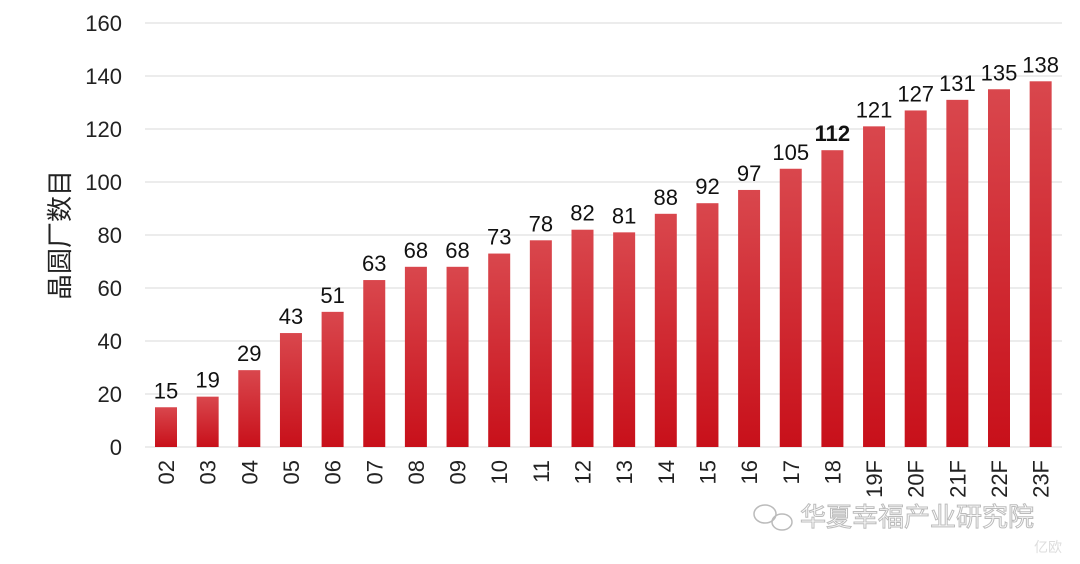  I want to click on data-label: 127, so click(915, 93).